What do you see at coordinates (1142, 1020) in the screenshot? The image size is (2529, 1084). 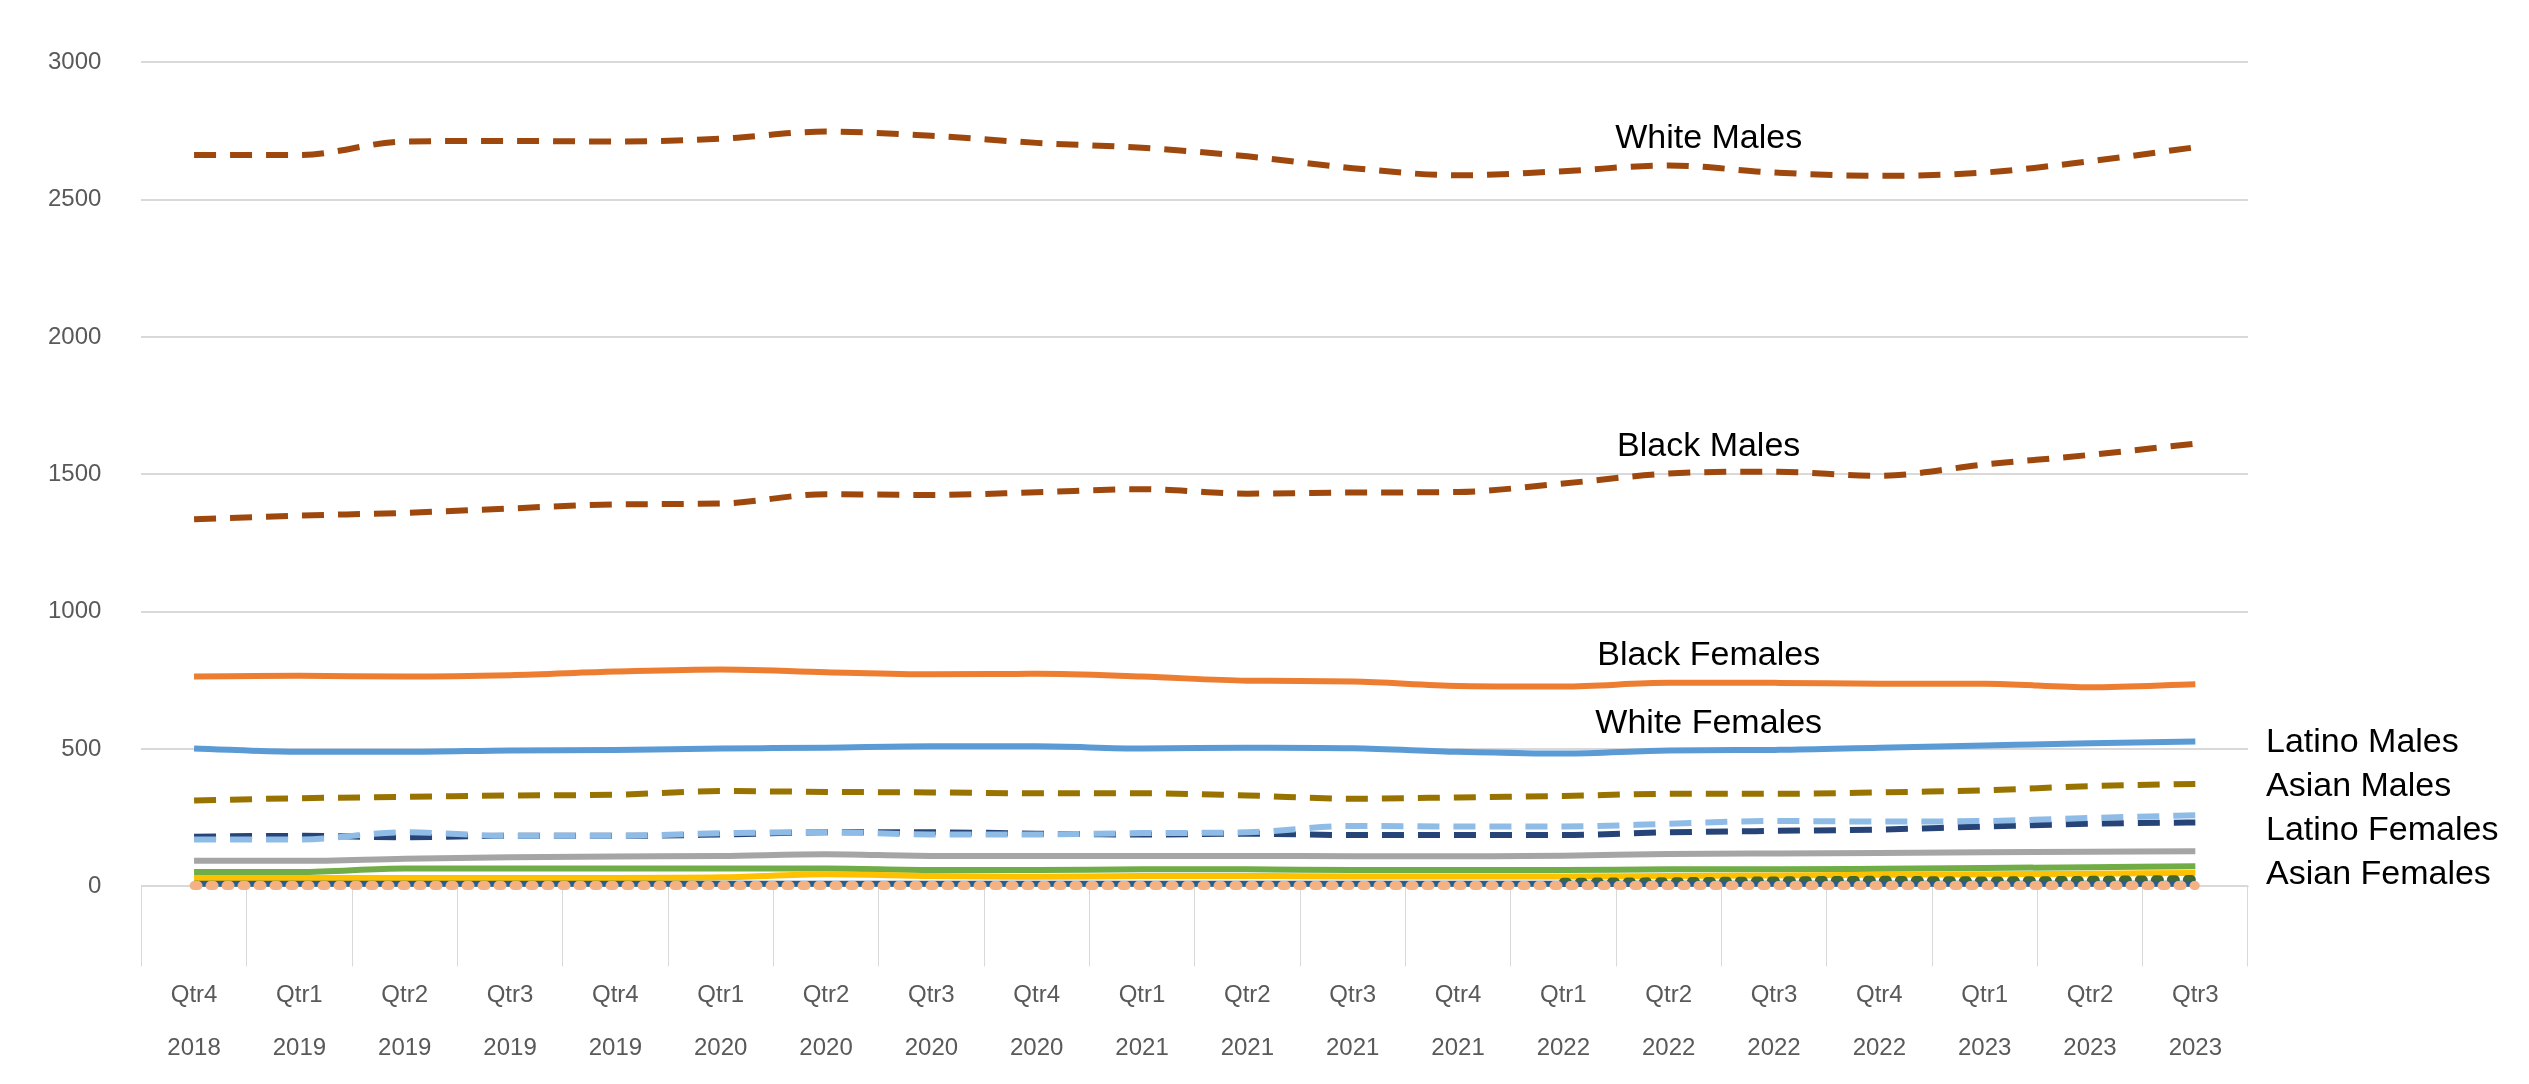 I see `x-tick-label: Qtr1 2021` at bounding box center [1142, 1020].